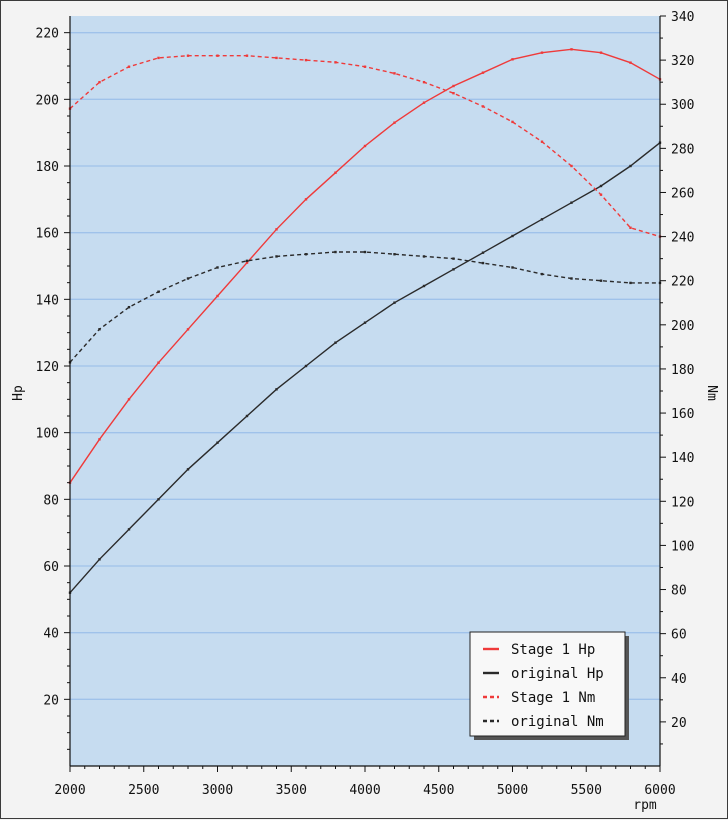 The image size is (728, 820). What do you see at coordinates (586, 790) in the screenshot?
I see `x-tick-label: 5500` at bounding box center [586, 790].